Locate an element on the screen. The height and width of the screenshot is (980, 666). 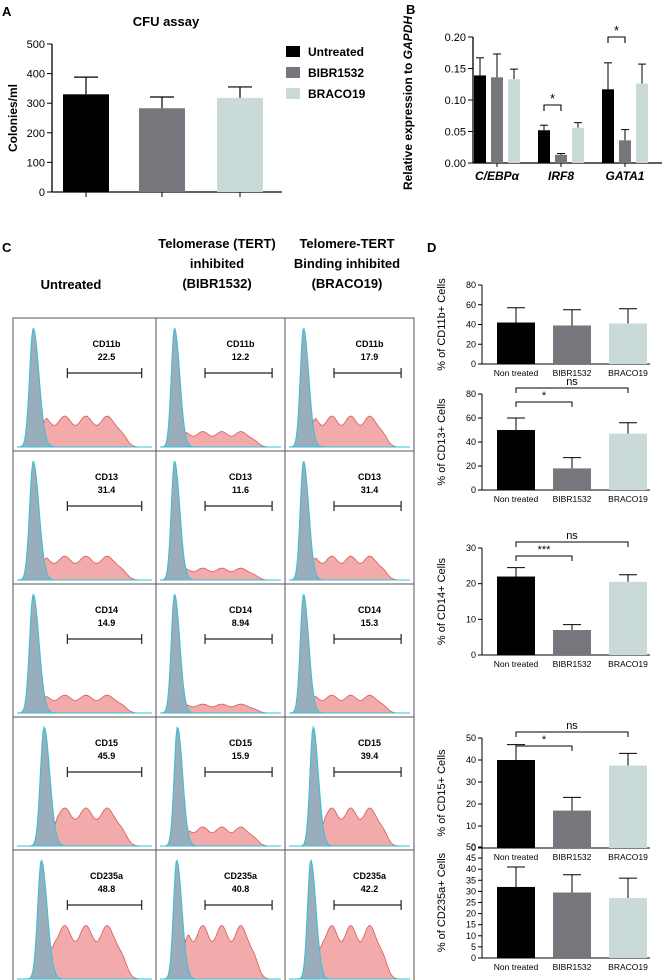
y-tick-label: 200 is located at coordinates (36, 134).